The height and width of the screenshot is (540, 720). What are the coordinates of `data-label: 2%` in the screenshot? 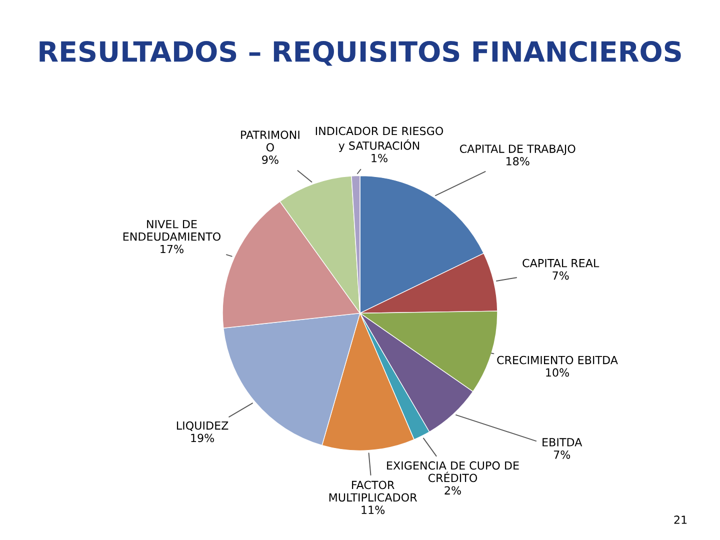 It's located at (452, 490).